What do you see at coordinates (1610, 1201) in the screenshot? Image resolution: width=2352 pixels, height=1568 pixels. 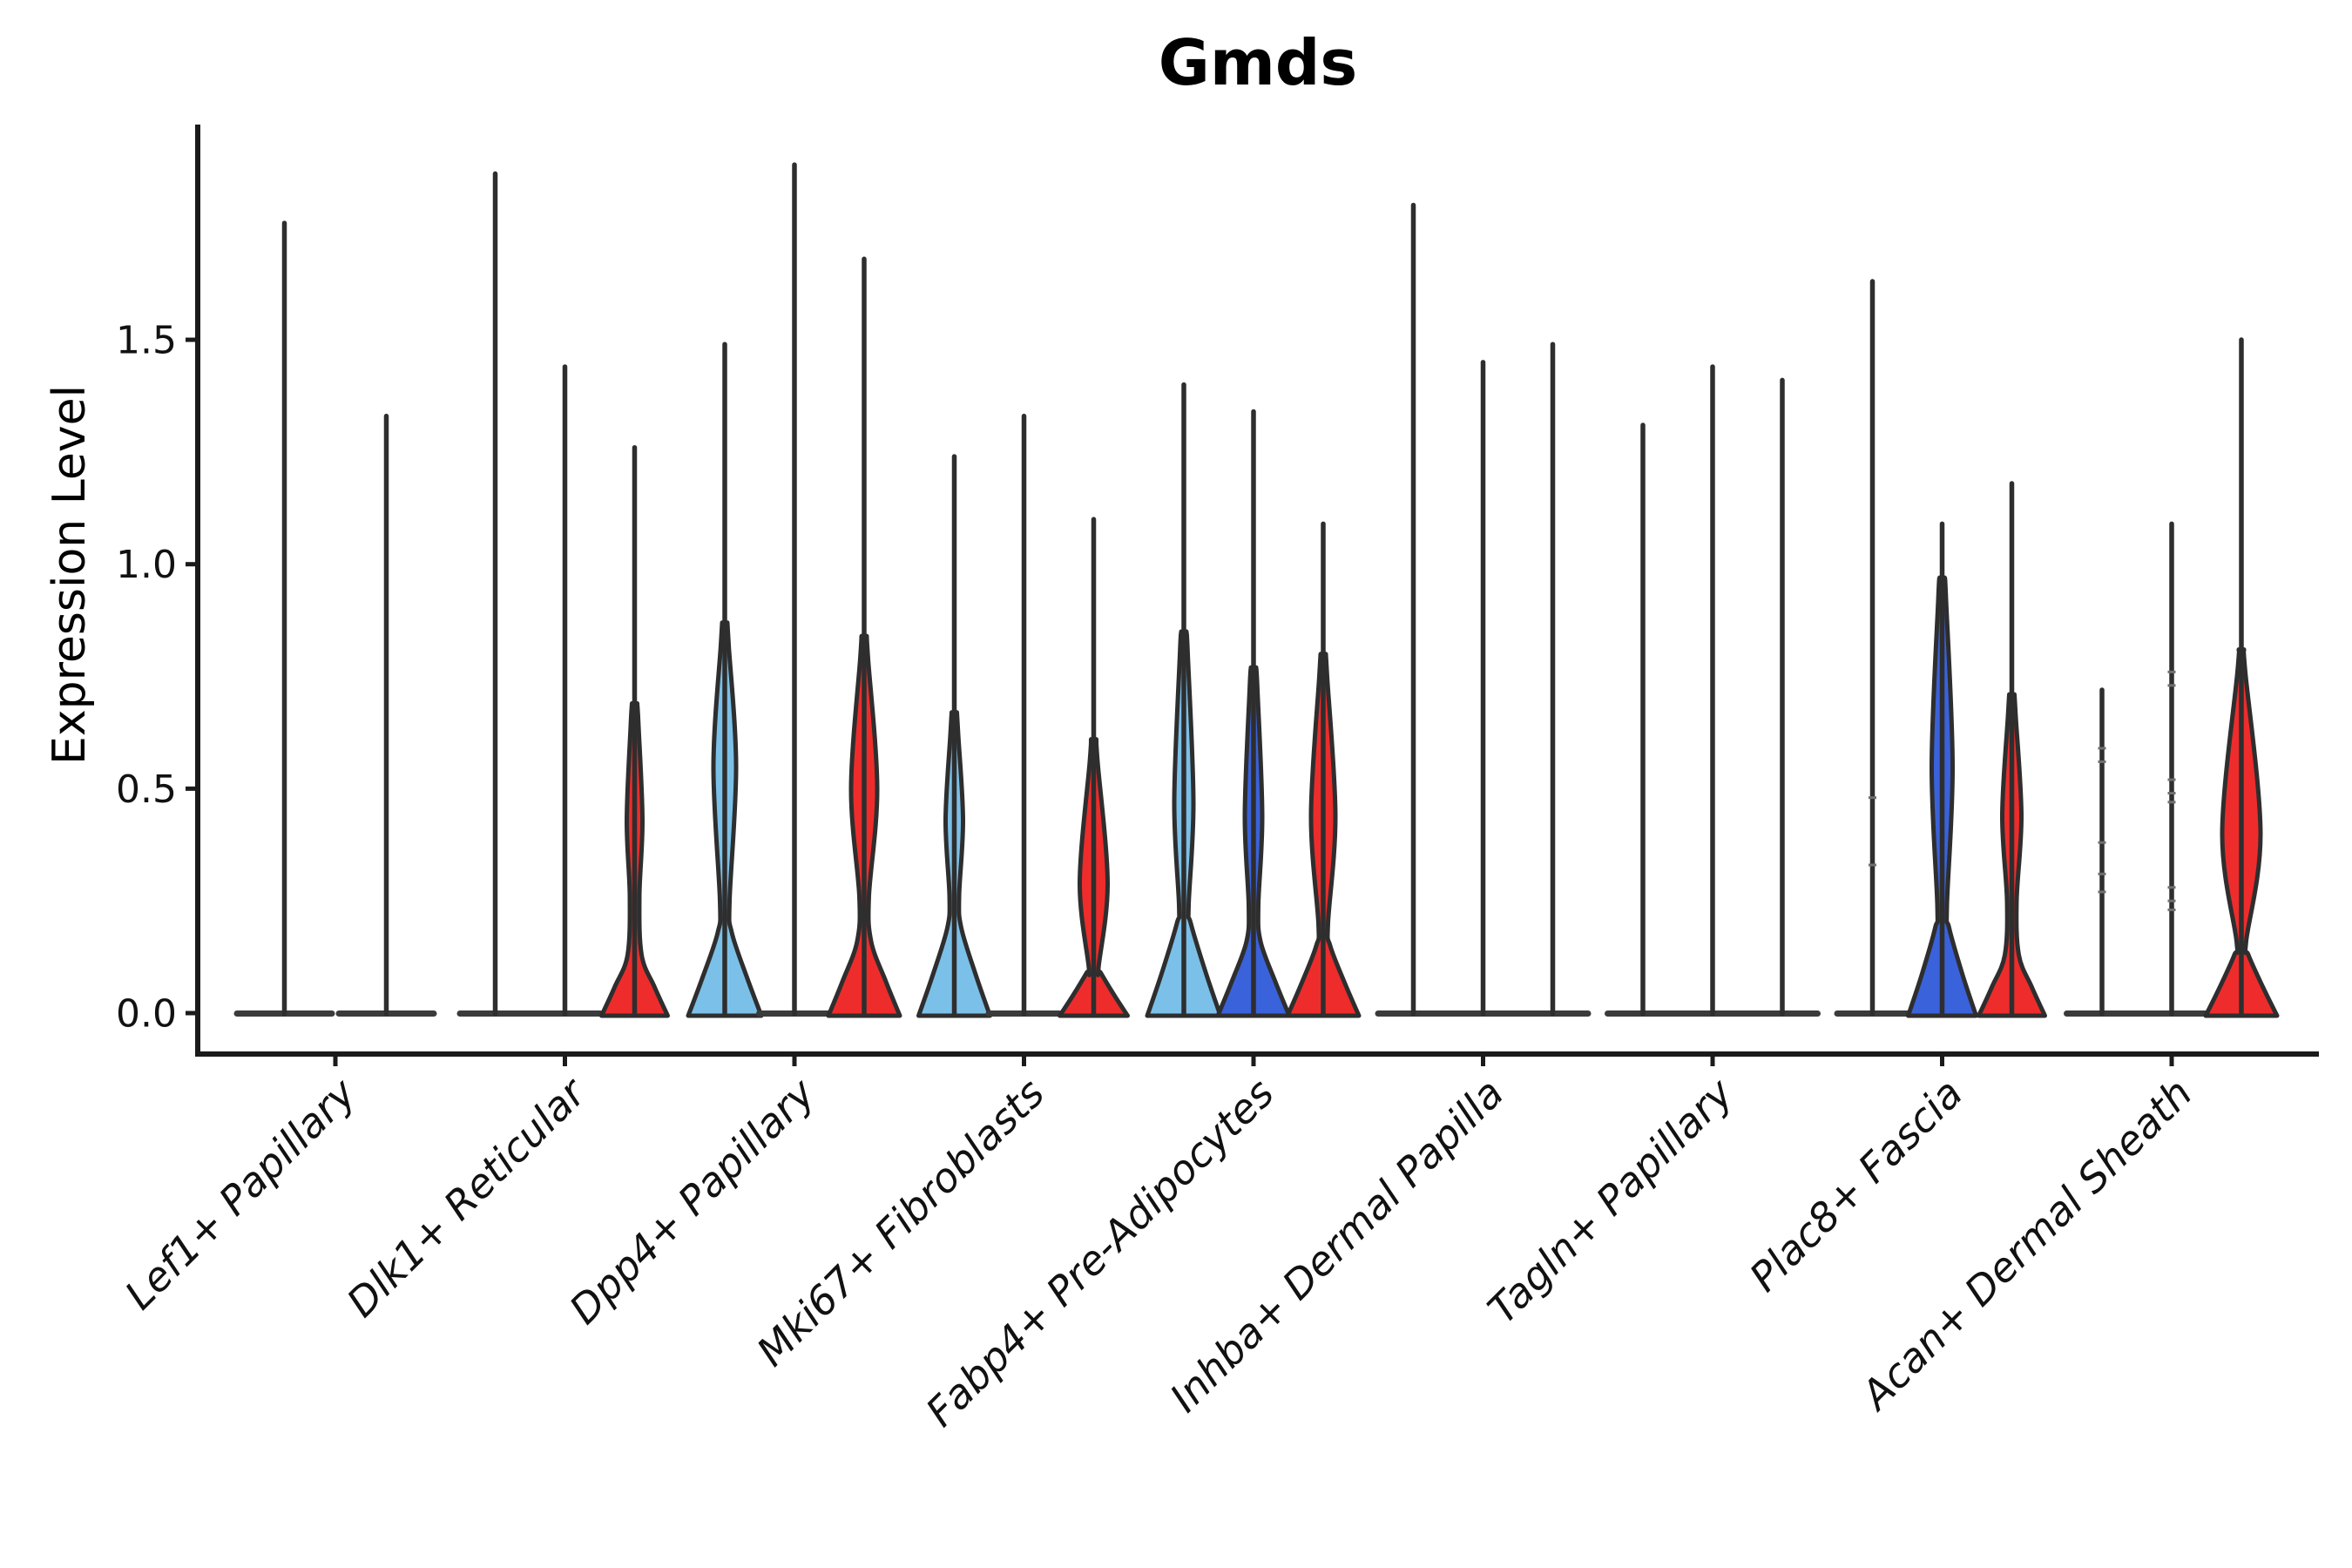 I see `x-tick-label: Tagln+ Papillary` at bounding box center [1610, 1201].